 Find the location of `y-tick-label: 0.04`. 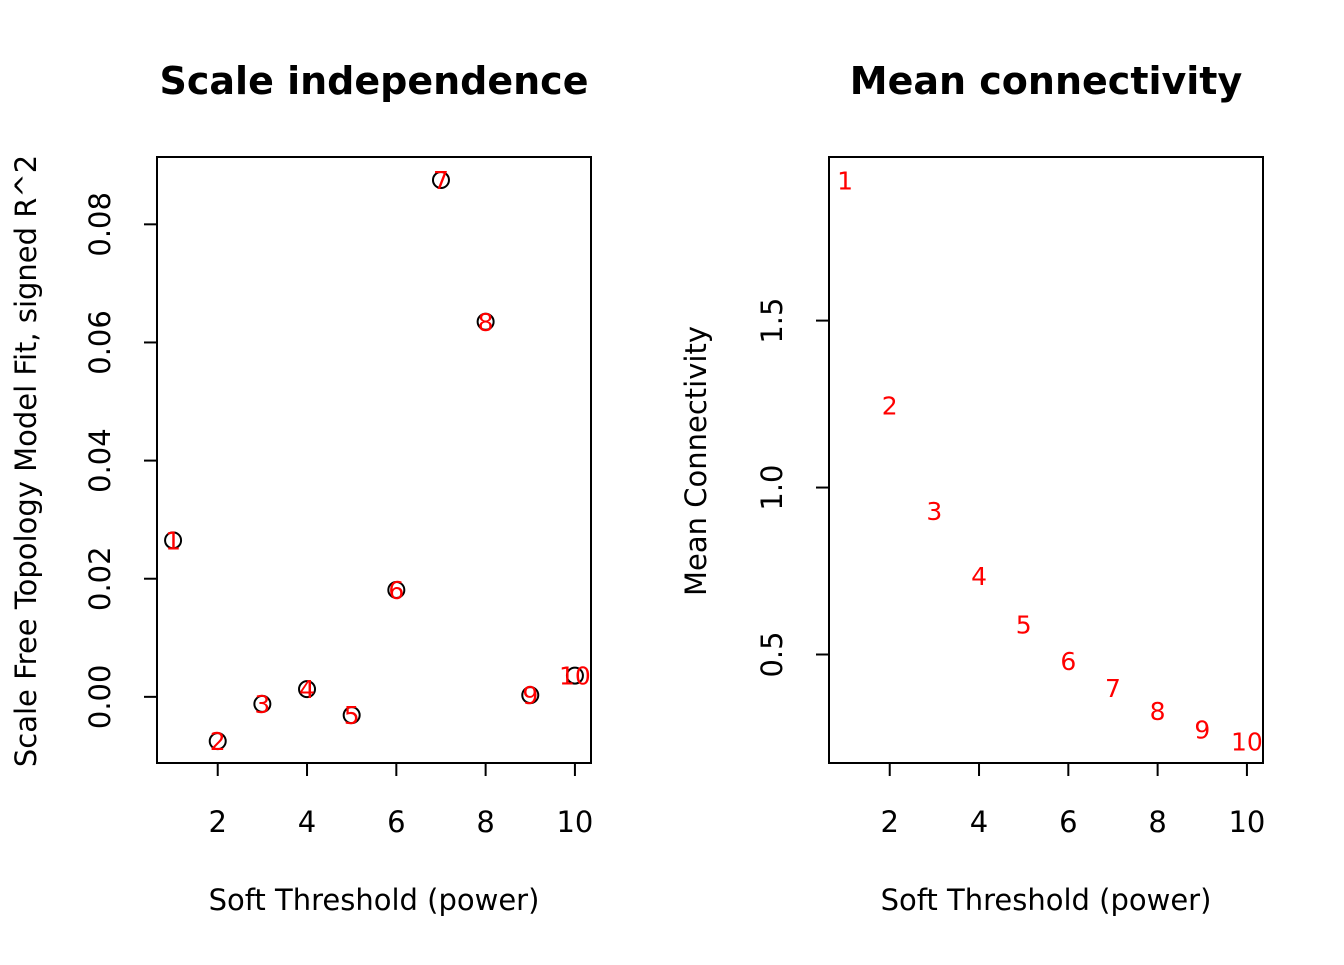

y-tick-label: 0.04 is located at coordinates (100, 460).